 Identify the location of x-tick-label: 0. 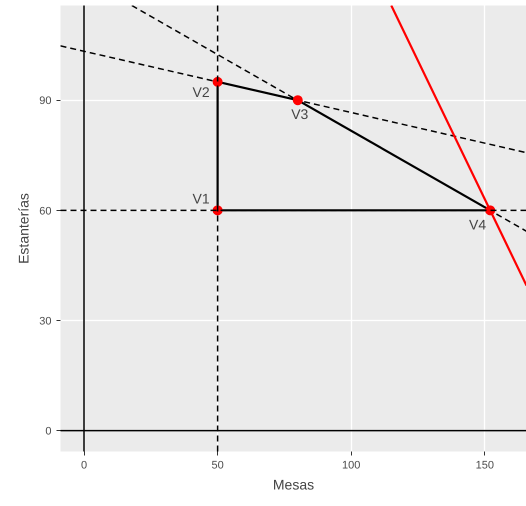
(84, 466).